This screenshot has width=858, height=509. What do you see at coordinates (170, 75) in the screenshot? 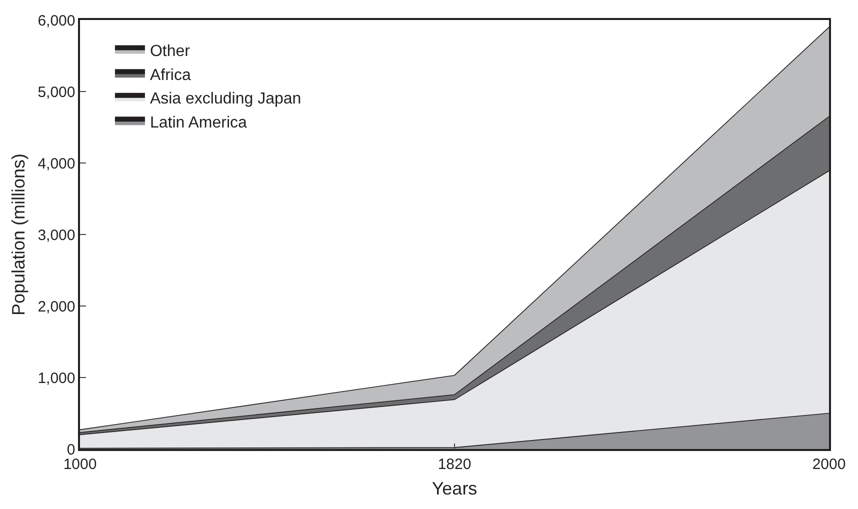
I see `legend-label: Africa` at bounding box center [170, 75].